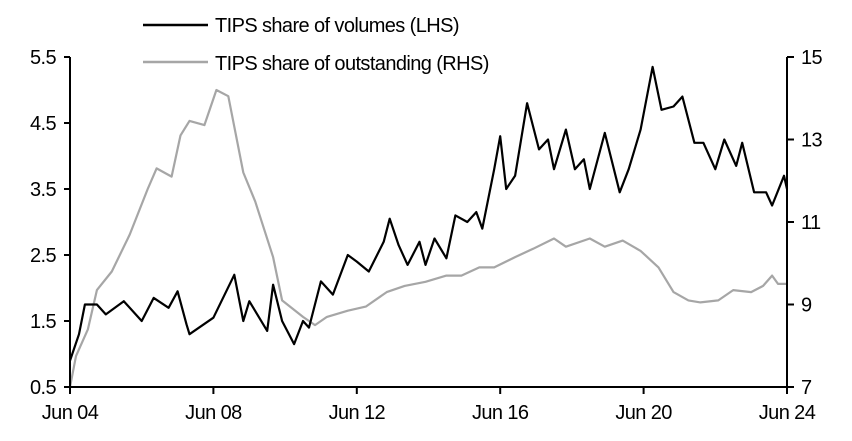 This screenshot has width=852, height=441. What do you see at coordinates (500, 413) in the screenshot?
I see `x-tick-label: Jun 16` at bounding box center [500, 413].